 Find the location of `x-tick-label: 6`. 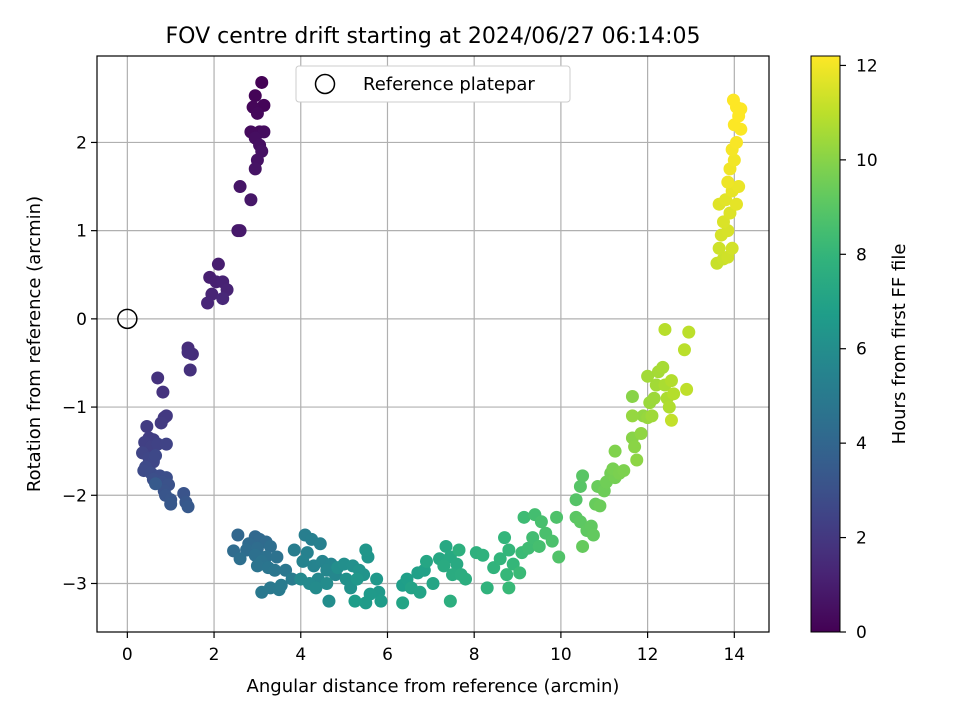

x-tick-label: 6 is located at coordinates (387, 655).